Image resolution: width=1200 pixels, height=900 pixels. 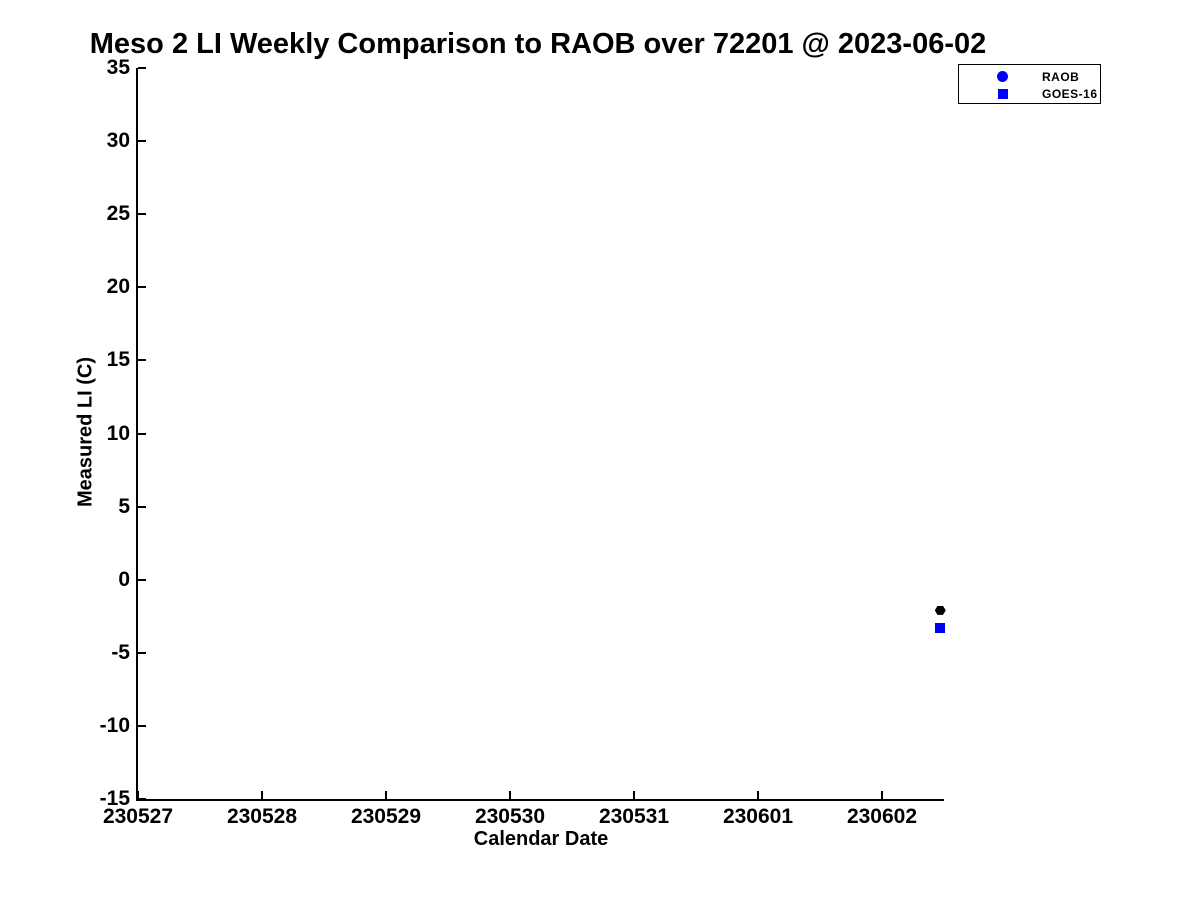 I want to click on x-axis-label: Calendar Date, so click(x=541, y=839).